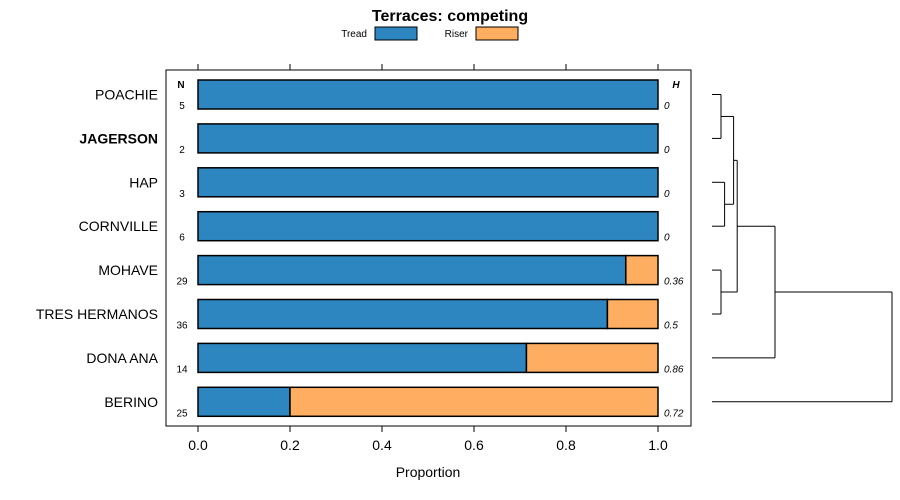 The height and width of the screenshot is (500, 900). I want to click on h-column-header: H, so click(676, 85).